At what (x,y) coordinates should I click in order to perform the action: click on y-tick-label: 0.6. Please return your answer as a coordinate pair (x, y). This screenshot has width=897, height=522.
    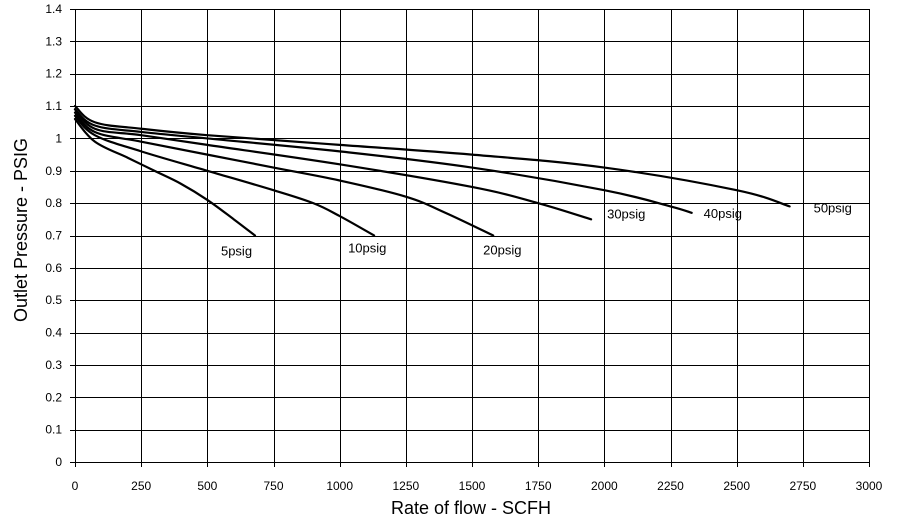
    Looking at the image, I should click on (53, 268).